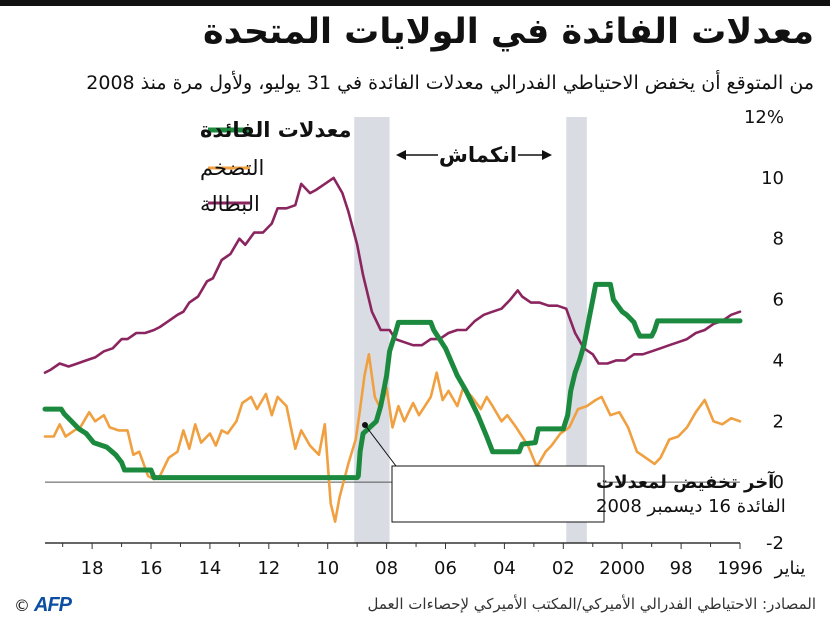  What do you see at coordinates (691, 506) in the screenshot?
I see `annotation-line2: الفائدة 16 ديسمبر 2008` at bounding box center [691, 506].